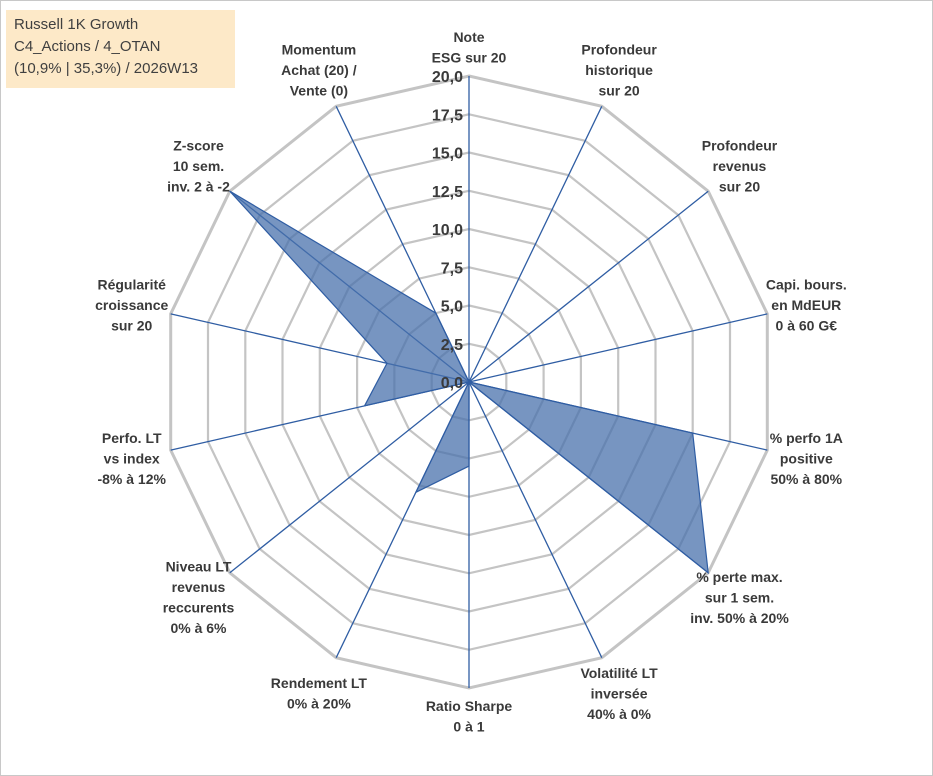  Describe the element at coordinates (739, 577) in the screenshot. I see `axis-label-5-0: % perte max.` at that location.